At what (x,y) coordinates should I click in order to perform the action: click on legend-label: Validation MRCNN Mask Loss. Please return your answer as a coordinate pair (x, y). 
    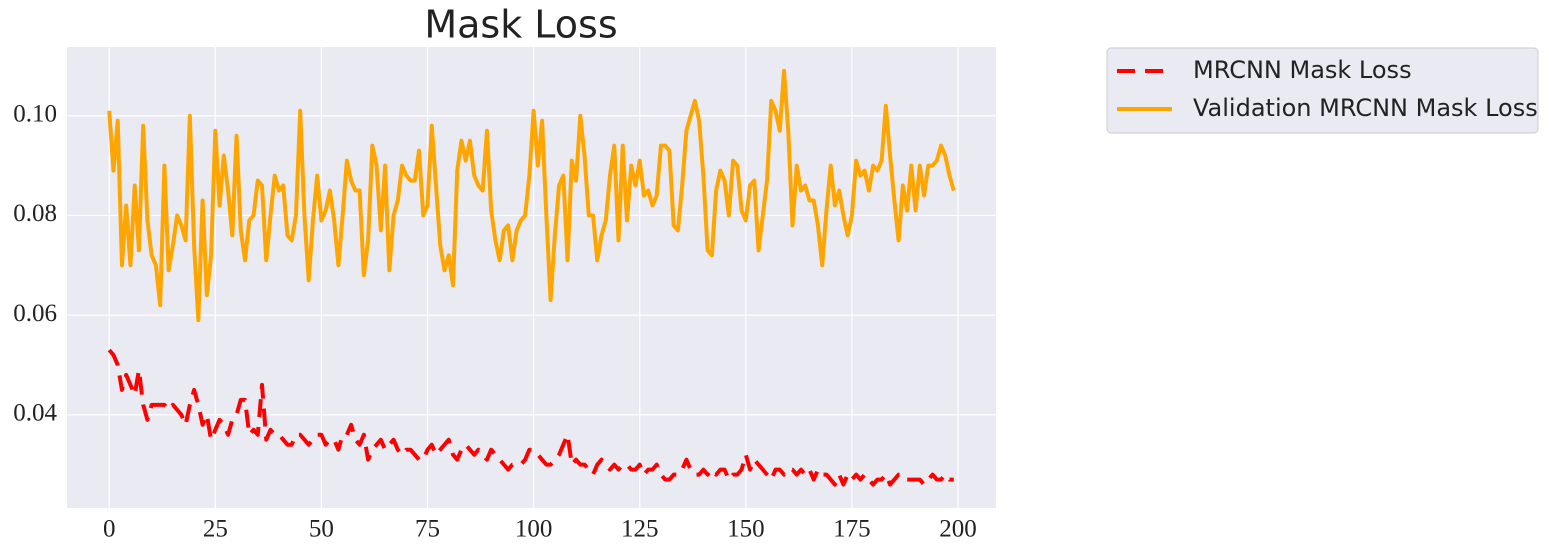
    Looking at the image, I should click on (1365, 108).